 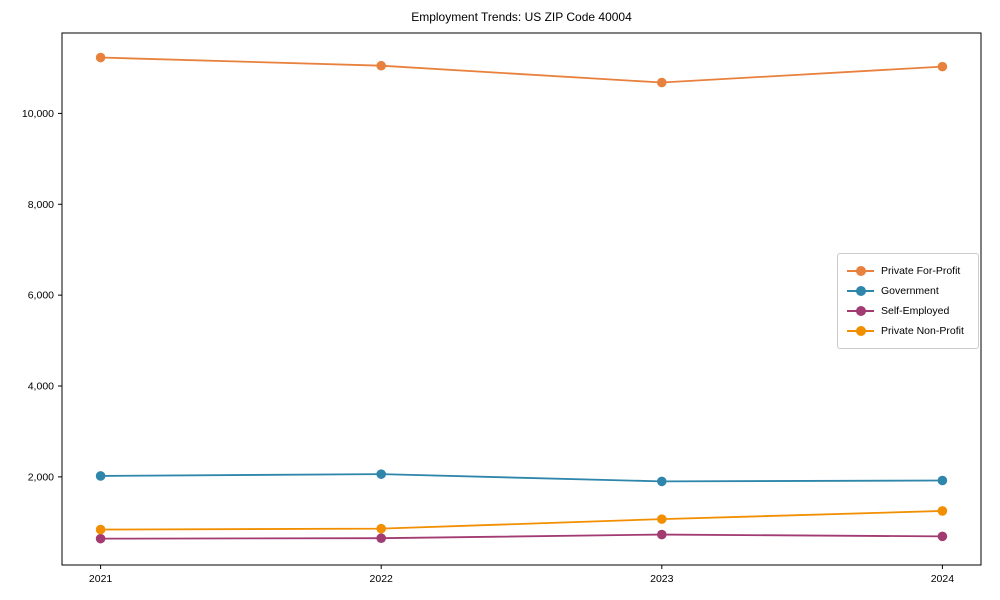 I want to click on legend-item-private-non-profit: Private Non-Profit, so click(x=908, y=331).